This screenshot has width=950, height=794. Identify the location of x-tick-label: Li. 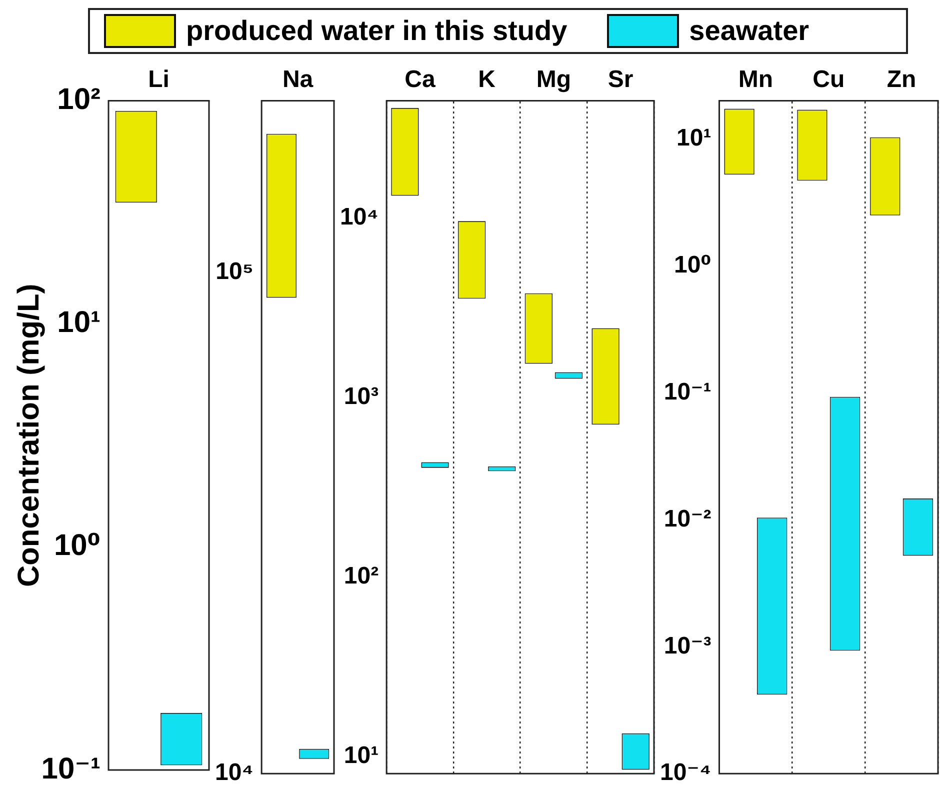
(159, 80).